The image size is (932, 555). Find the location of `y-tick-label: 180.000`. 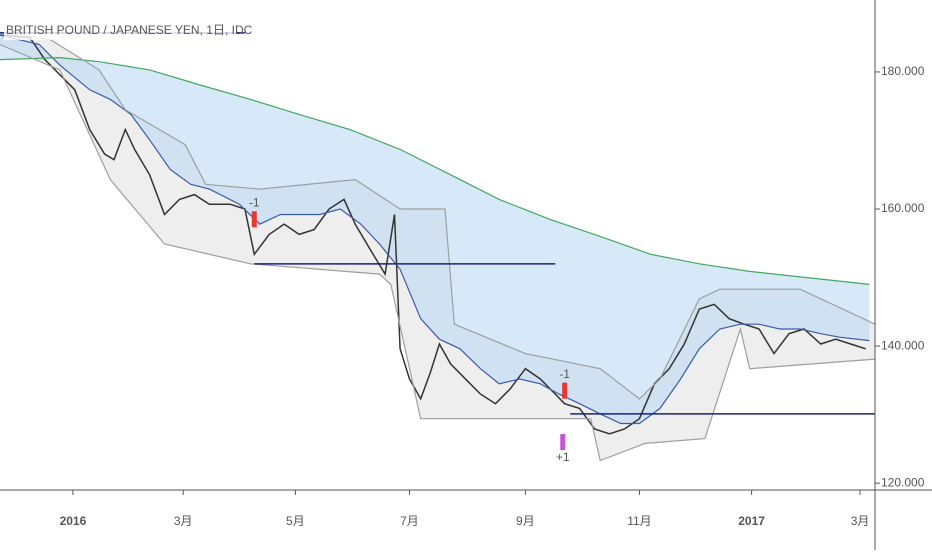

y-tick-label: 180.000 is located at coordinates (903, 71).